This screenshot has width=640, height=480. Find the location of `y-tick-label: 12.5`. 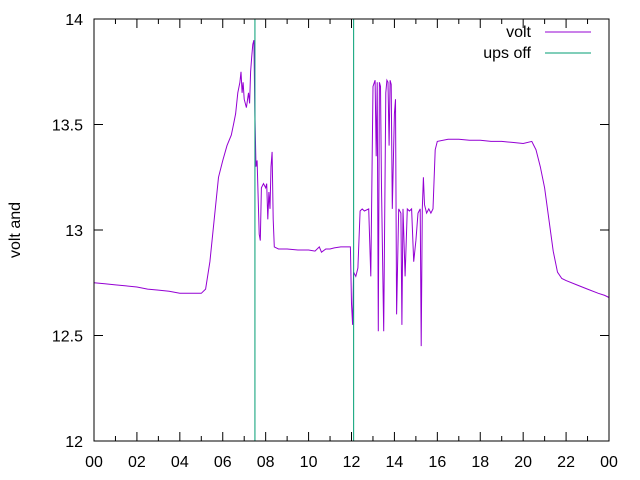

y-tick-label: 12.5 is located at coordinates (67, 337).